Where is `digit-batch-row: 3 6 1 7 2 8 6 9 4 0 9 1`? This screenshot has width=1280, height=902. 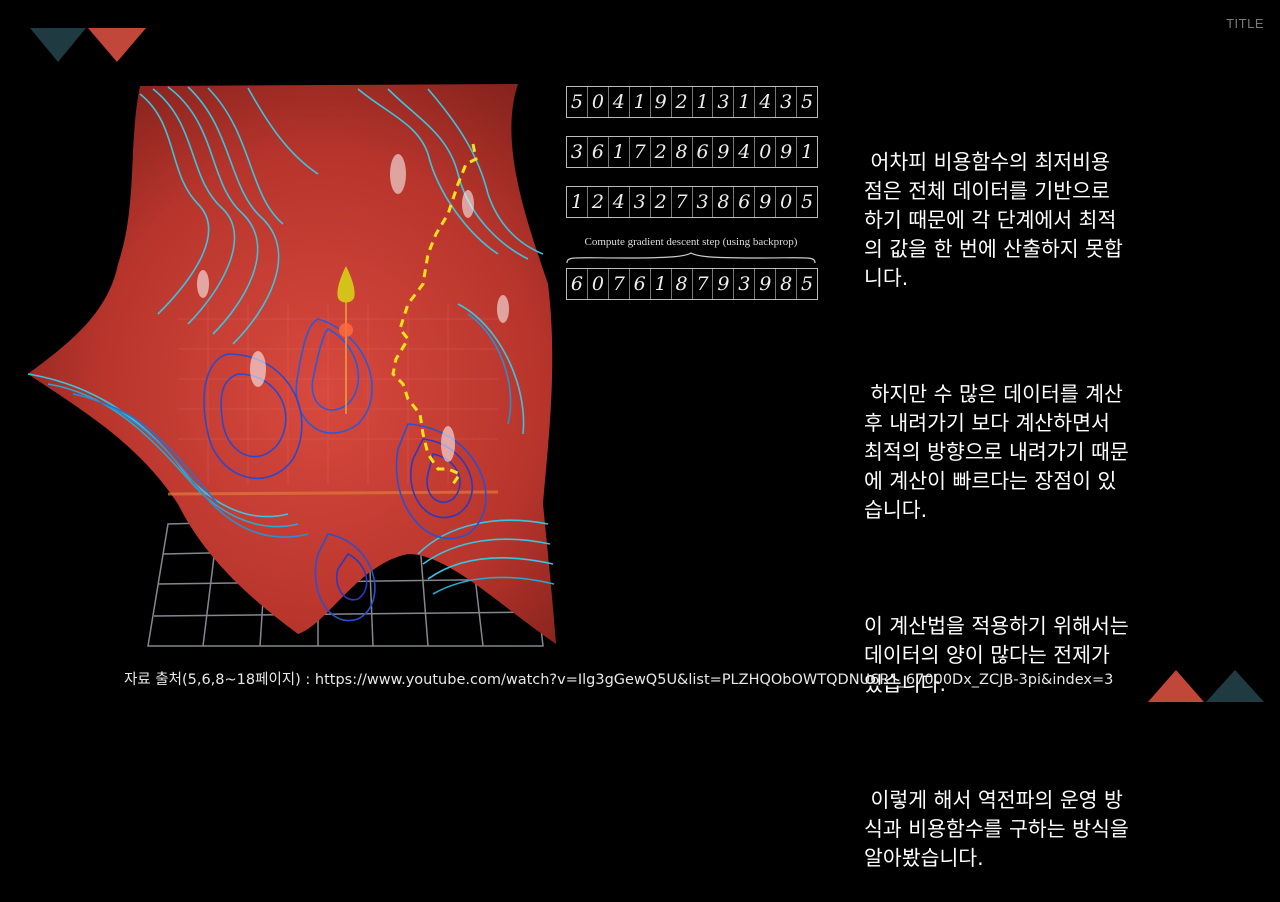
digit-batch-row: 3 6 1 7 2 8 6 9 4 0 9 1 is located at coordinates (692, 152).